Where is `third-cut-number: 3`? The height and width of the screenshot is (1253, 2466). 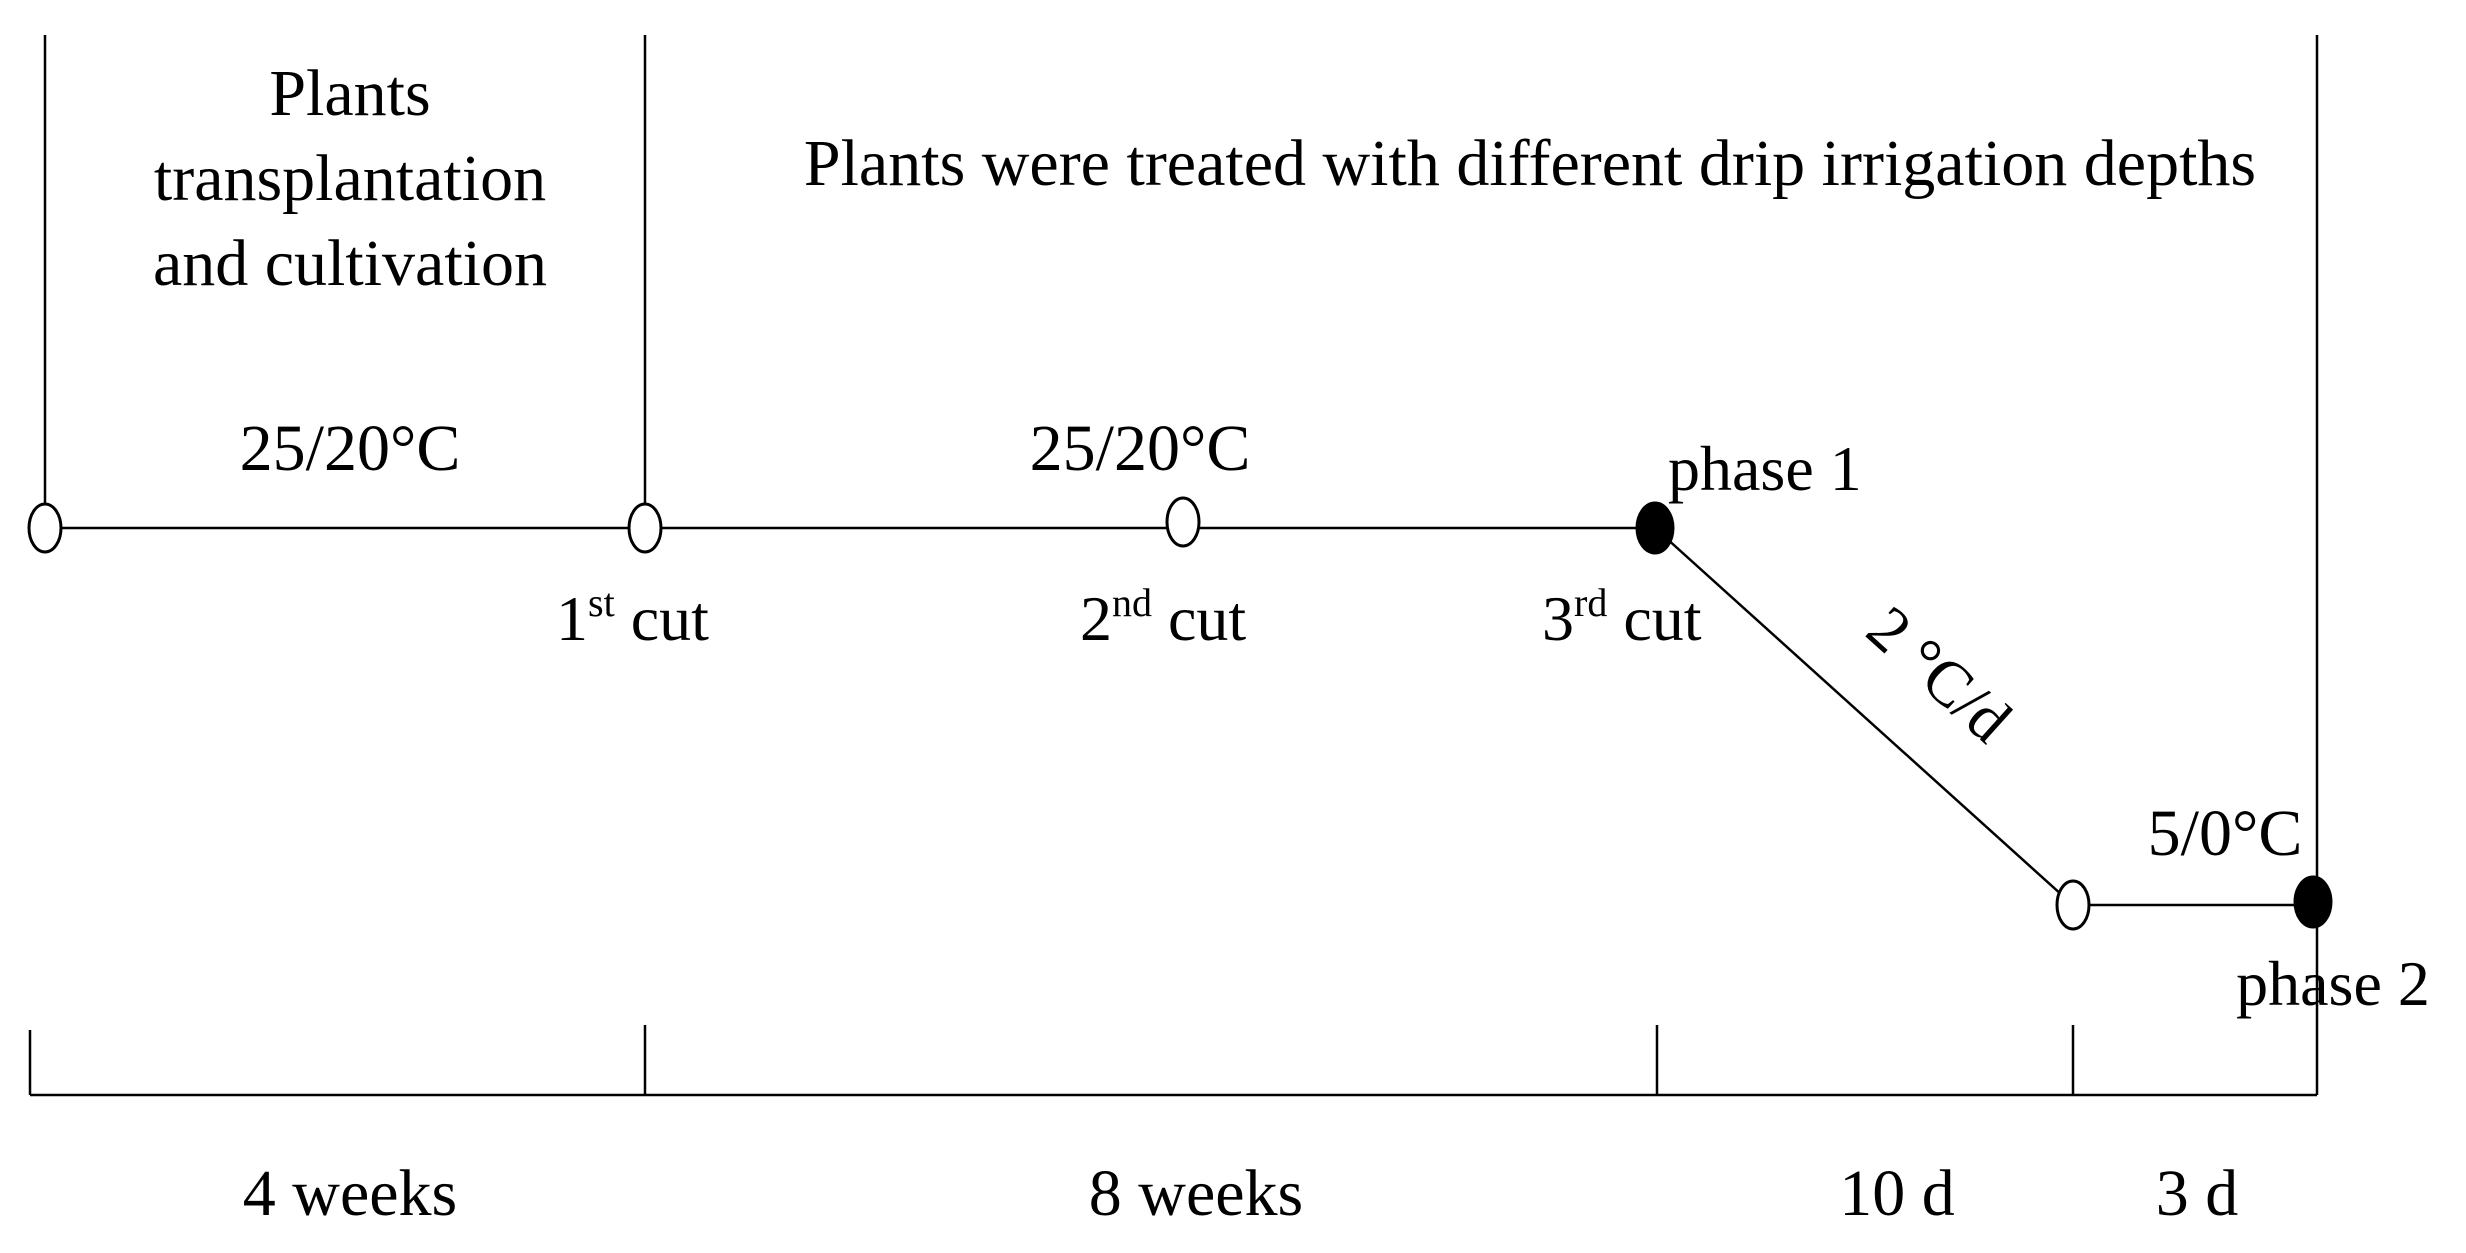
third-cut-number: 3 is located at coordinates (1558, 618).